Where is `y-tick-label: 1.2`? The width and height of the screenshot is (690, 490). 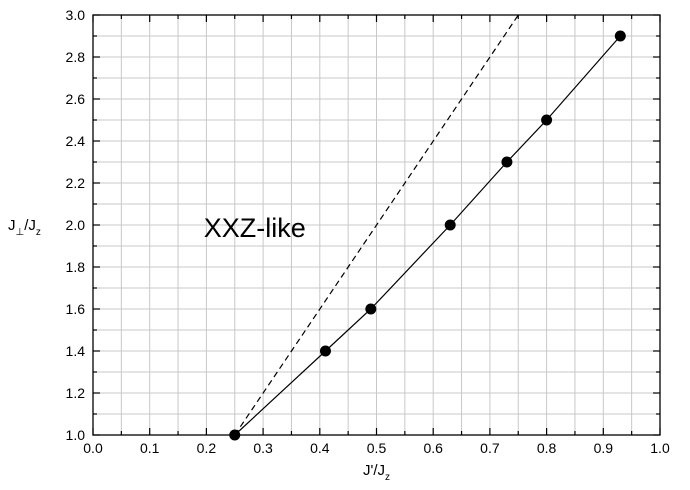 y-tick-label: 1.2 is located at coordinates (76, 393).